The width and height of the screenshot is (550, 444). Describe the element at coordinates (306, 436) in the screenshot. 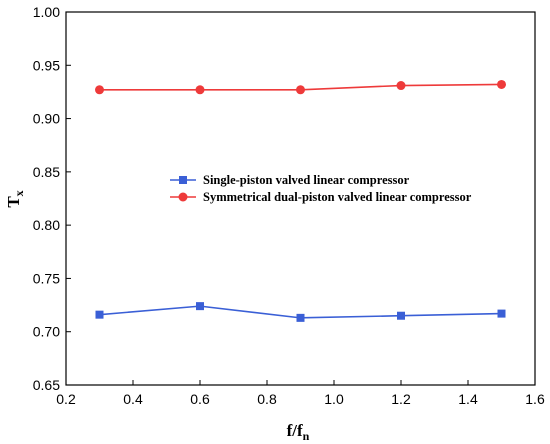

I see `x-axis-title-sub: n` at that location.